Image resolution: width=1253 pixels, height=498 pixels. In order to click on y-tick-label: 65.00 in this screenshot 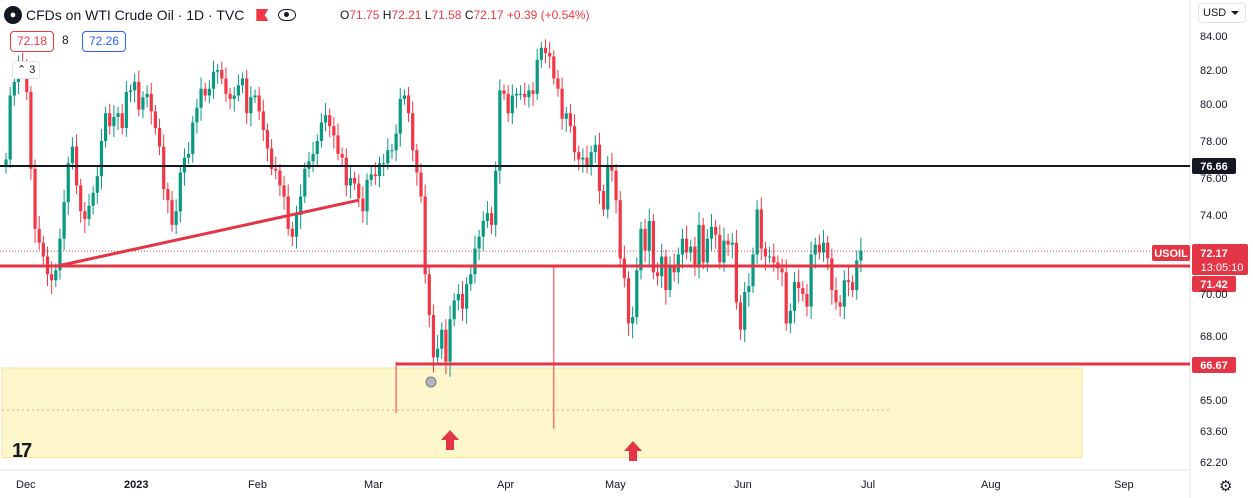, I will do `click(1214, 401)`.